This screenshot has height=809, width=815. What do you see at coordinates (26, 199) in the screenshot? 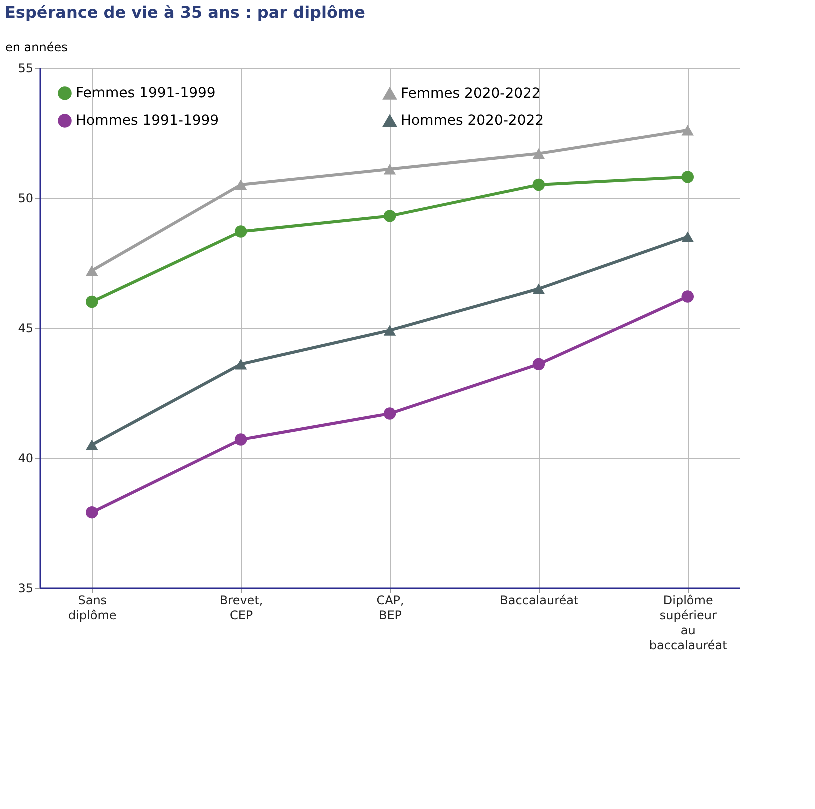
I see `y-tick-label: 50` at bounding box center [26, 199].